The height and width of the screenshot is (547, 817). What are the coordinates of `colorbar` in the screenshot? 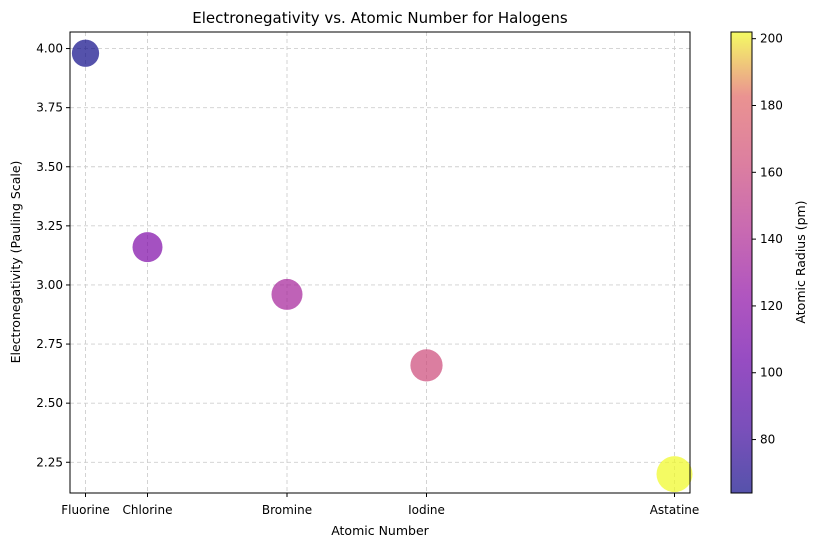 It's located at (741, 262).